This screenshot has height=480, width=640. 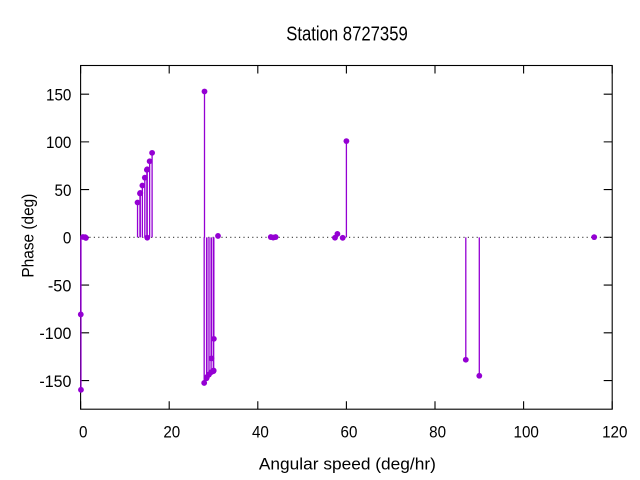 I want to click on svg-text: Angular speed (deg/hr), so click(x=347, y=464).